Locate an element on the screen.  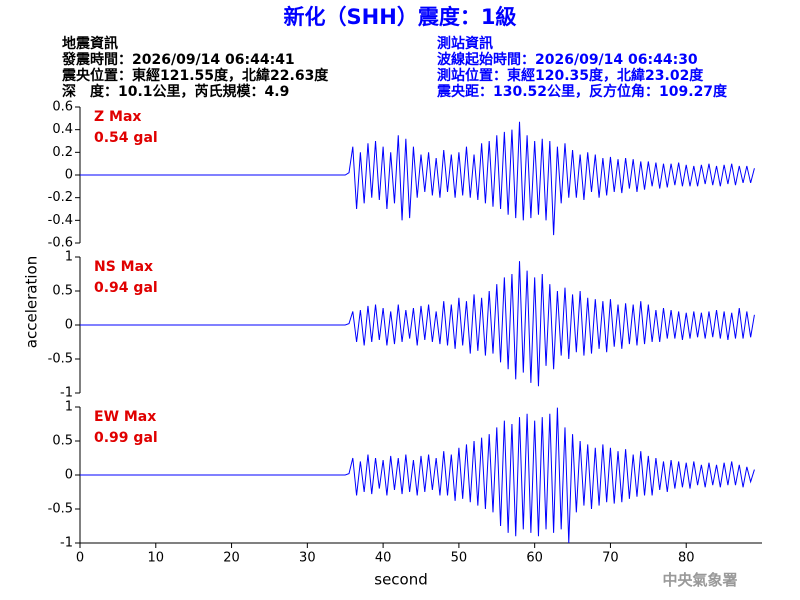
x-tick-label: 0 is located at coordinates (80, 558).